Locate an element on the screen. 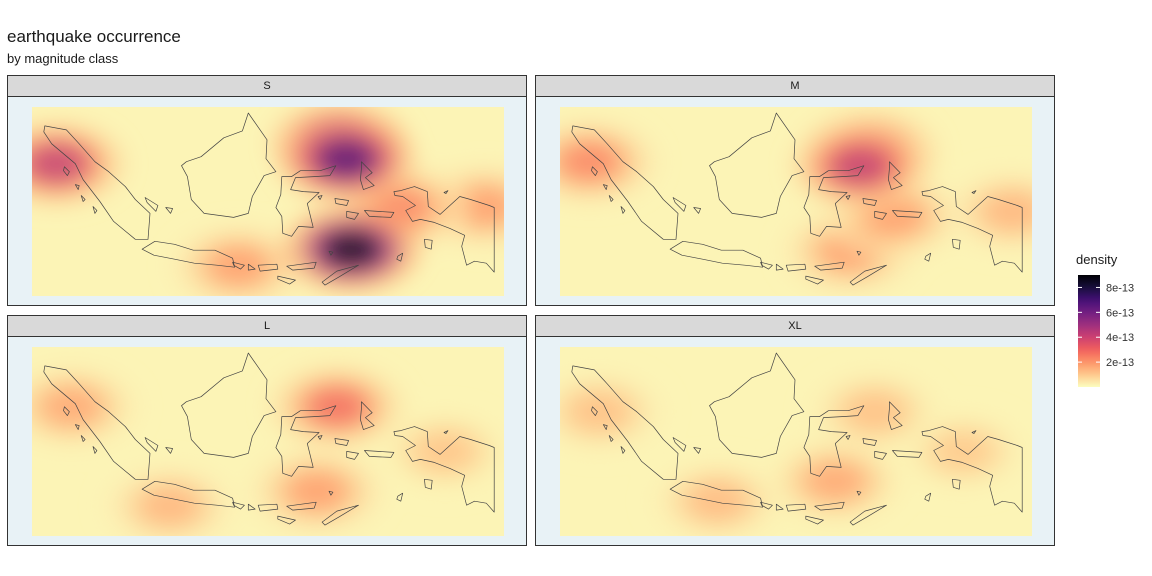  density-legend: density 8e-13 6e-13 4e-13 2e-13 is located at coordinates (1114, 321).